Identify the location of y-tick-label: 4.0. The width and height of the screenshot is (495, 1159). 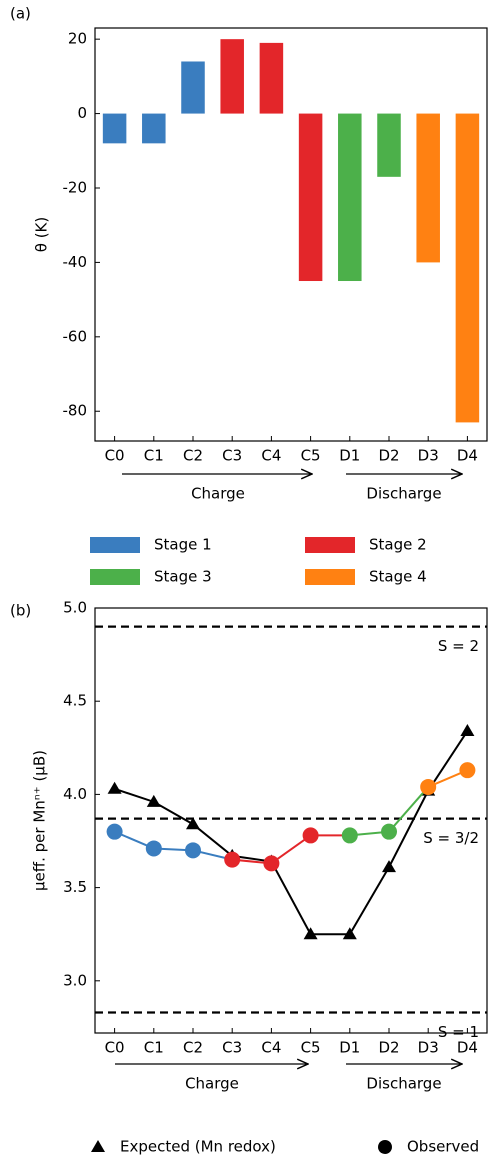
(75, 794).